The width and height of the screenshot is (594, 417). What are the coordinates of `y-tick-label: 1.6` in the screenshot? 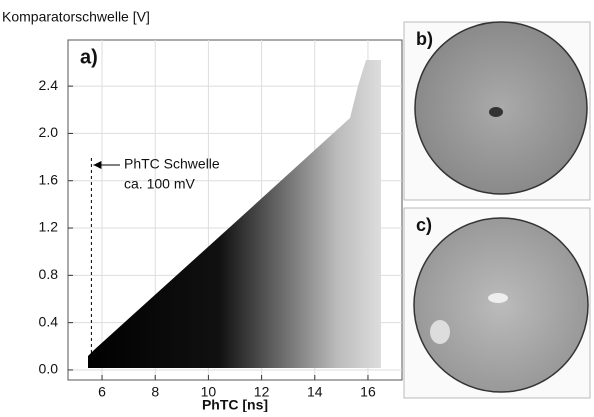 It's located at (49, 179).